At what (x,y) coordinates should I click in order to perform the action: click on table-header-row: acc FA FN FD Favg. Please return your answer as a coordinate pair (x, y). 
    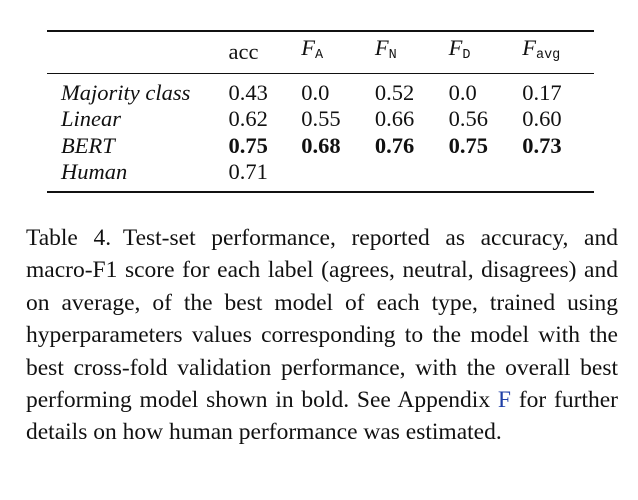
    Looking at the image, I should click on (320, 52).